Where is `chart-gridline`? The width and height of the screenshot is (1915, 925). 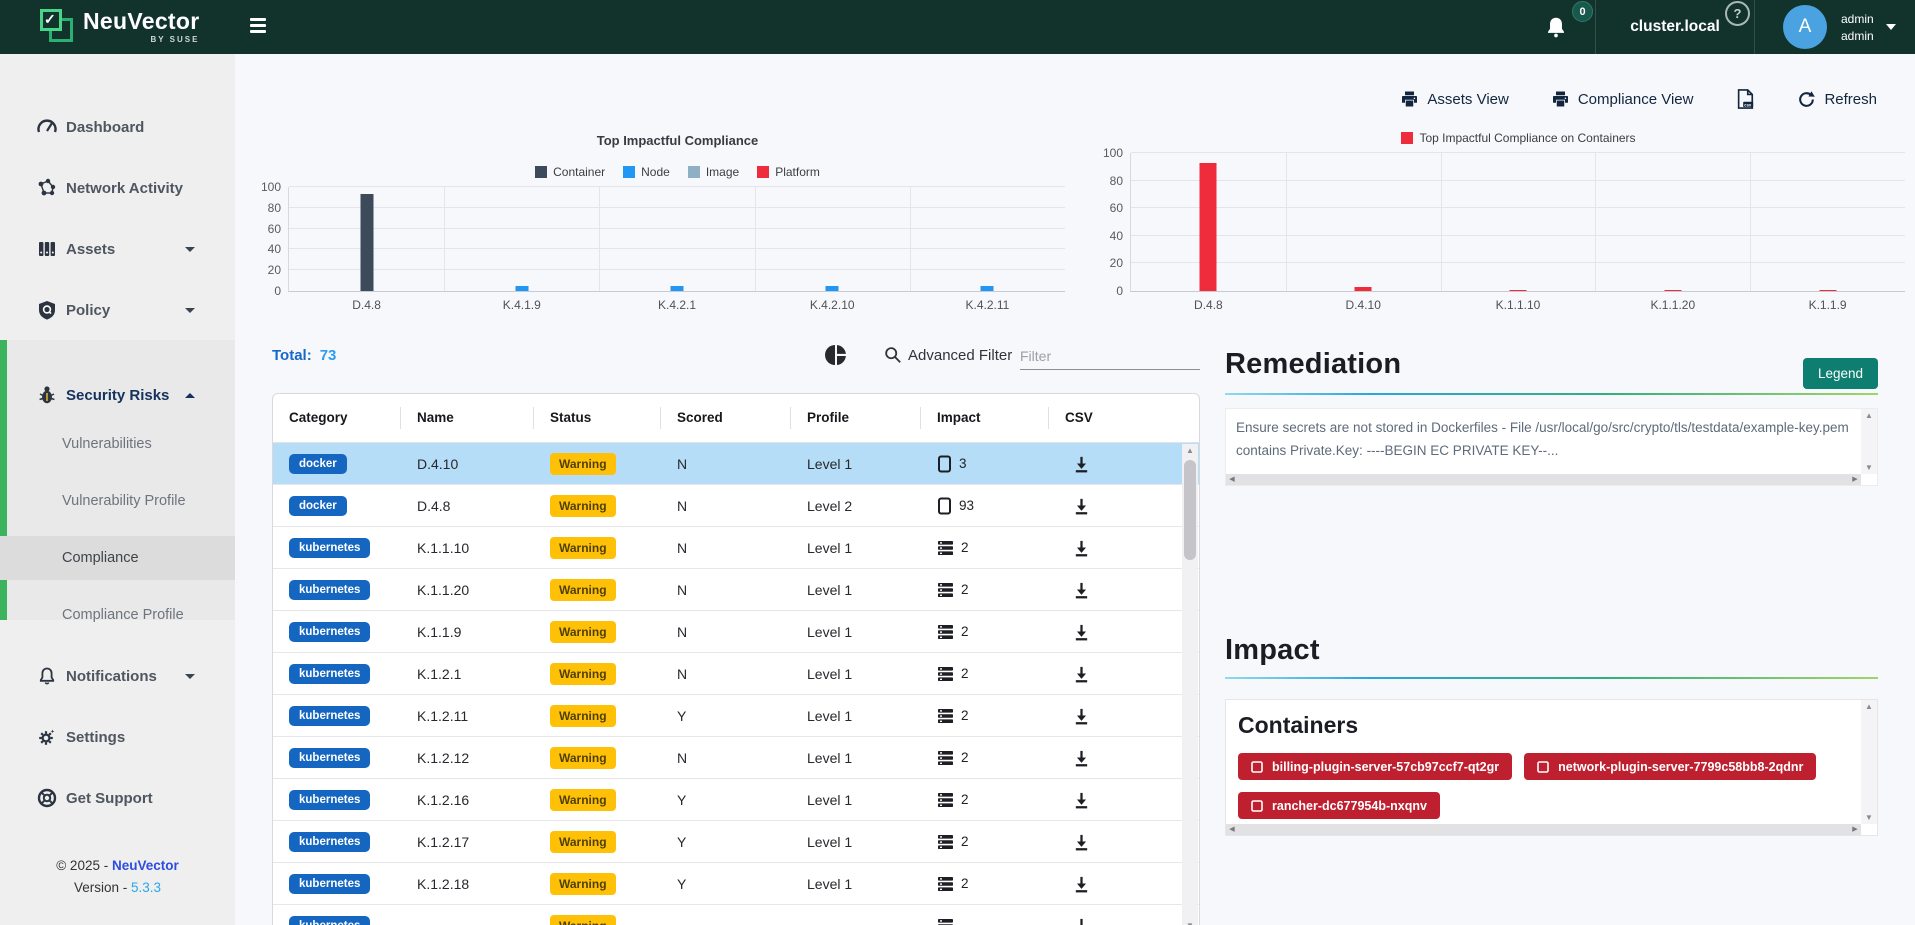
chart-gridline is located at coordinates (1518, 208).